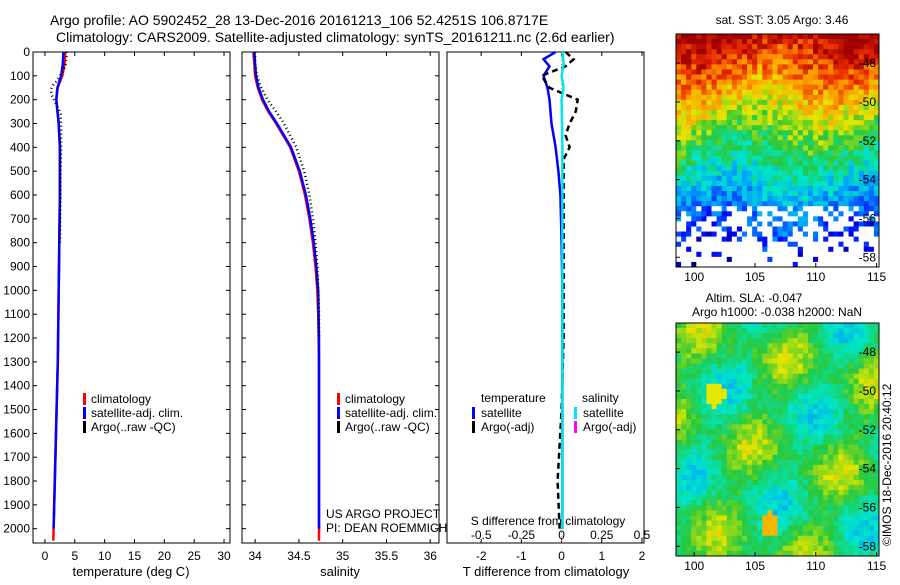 The image size is (900, 585). Describe the element at coordinates (754, 298) in the screenshot. I see `sla-map-title1: Altim. SLA: -0.047` at that location.